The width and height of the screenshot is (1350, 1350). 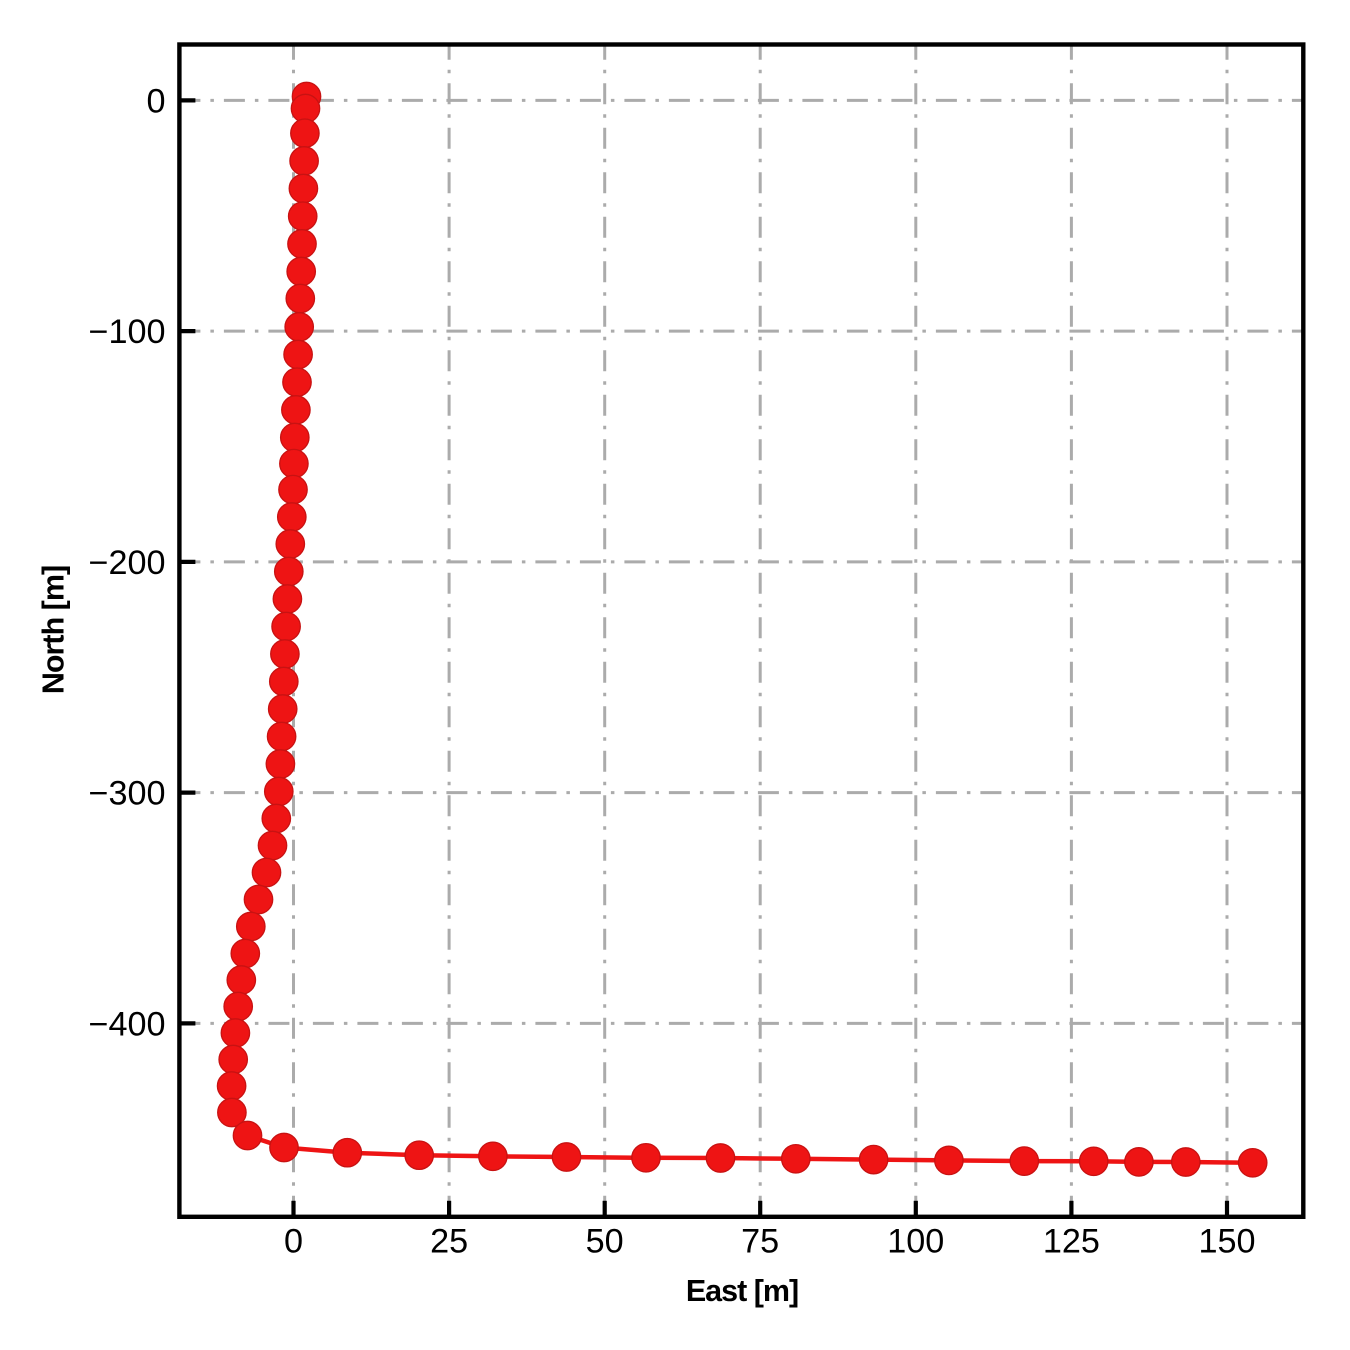 What do you see at coordinates (915, 1242) in the screenshot?
I see `svg-text: 100` at bounding box center [915, 1242].